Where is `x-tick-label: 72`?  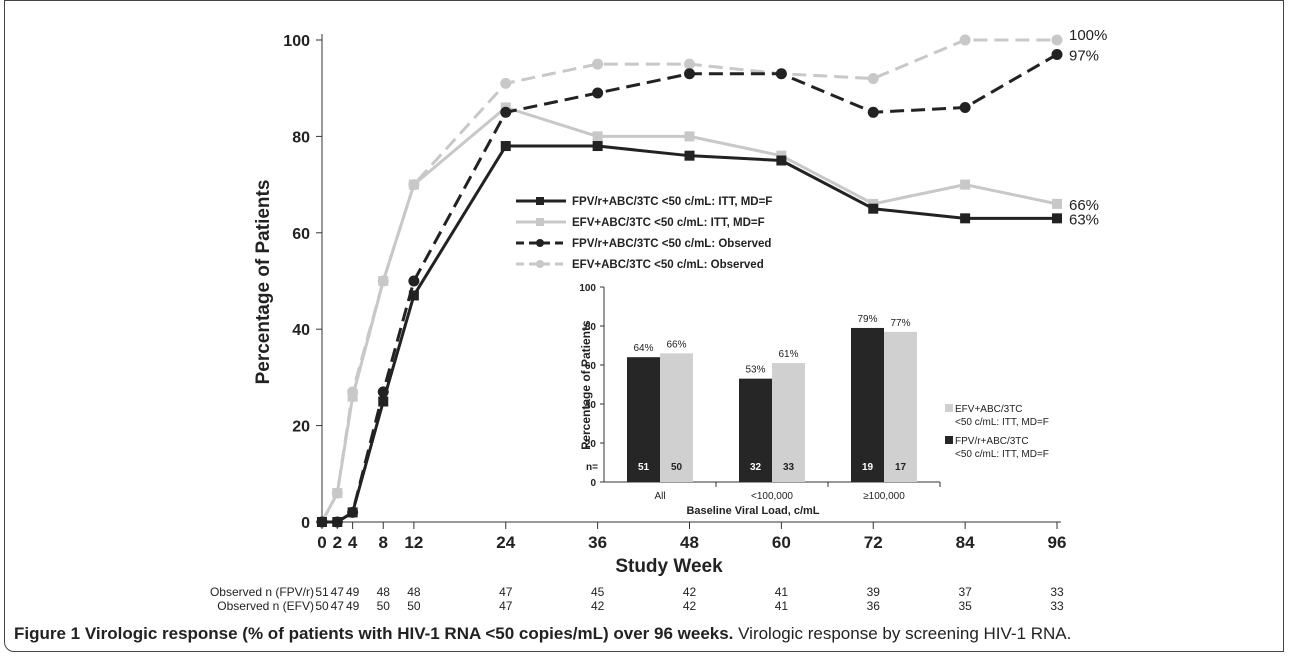 x-tick-label: 72 is located at coordinates (873, 542).